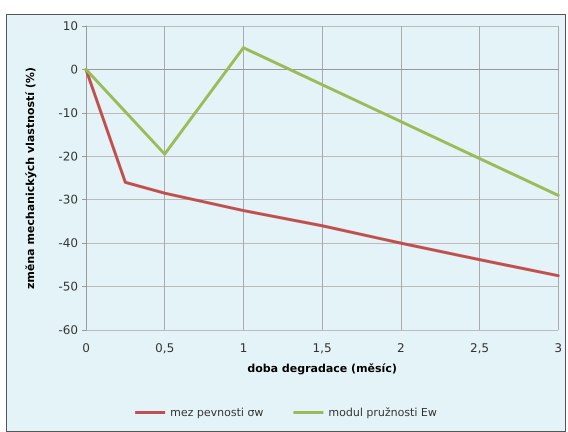  What do you see at coordinates (244, 348) in the screenshot?
I see `x-tick-label: 1` at bounding box center [244, 348].